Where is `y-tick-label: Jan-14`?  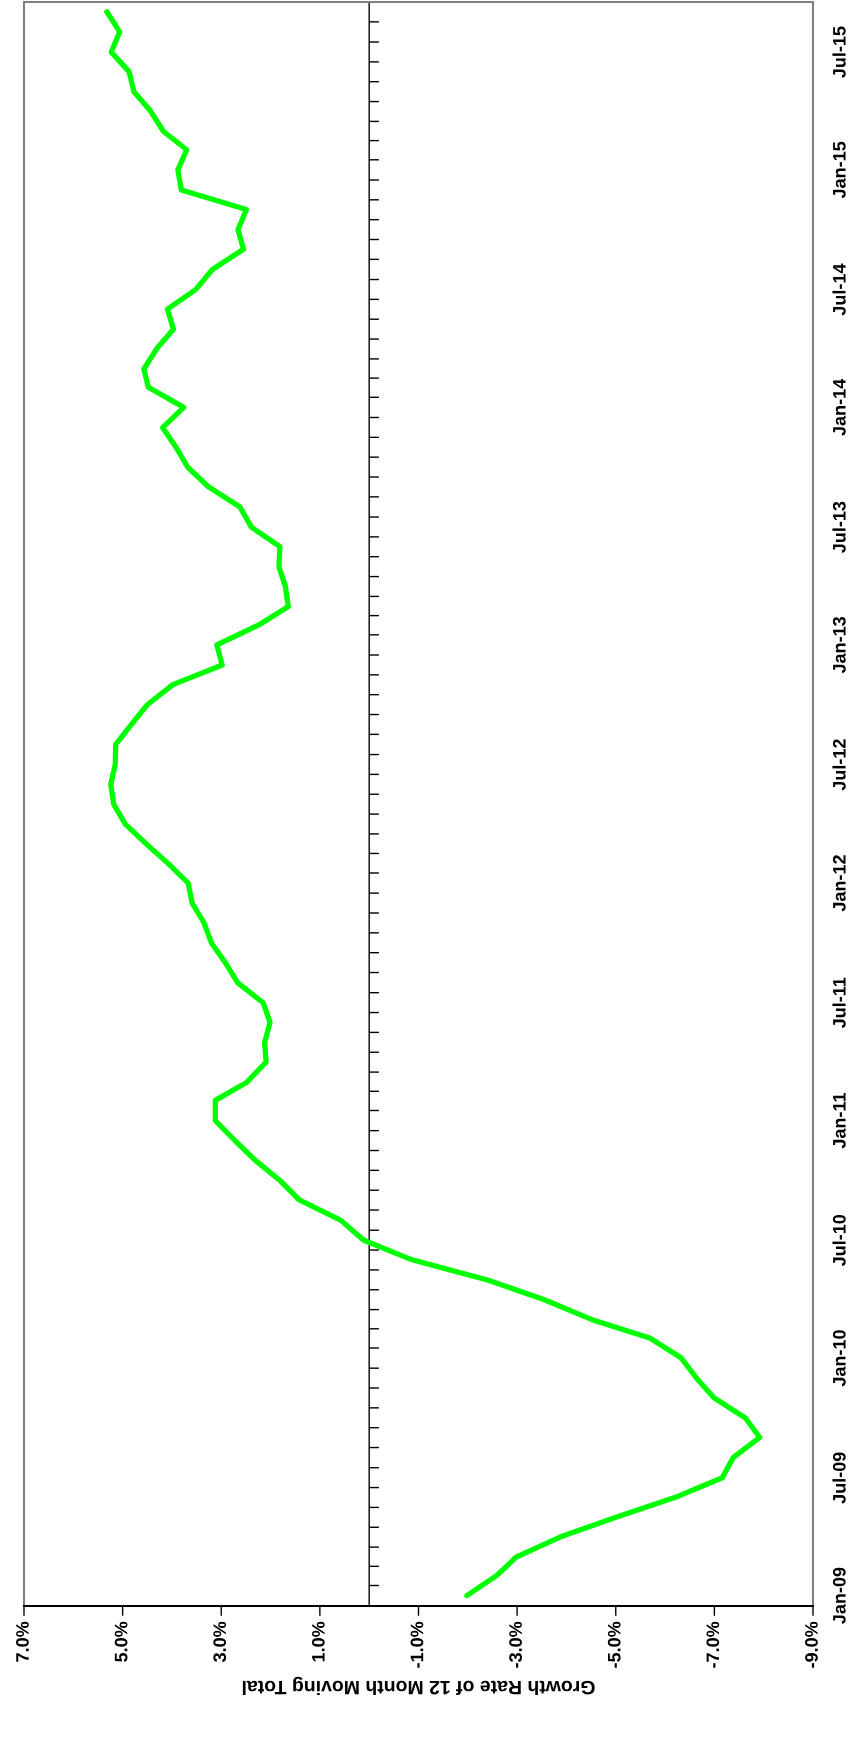
y-tick-label: Jan-14 is located at coordinates (839, 407).